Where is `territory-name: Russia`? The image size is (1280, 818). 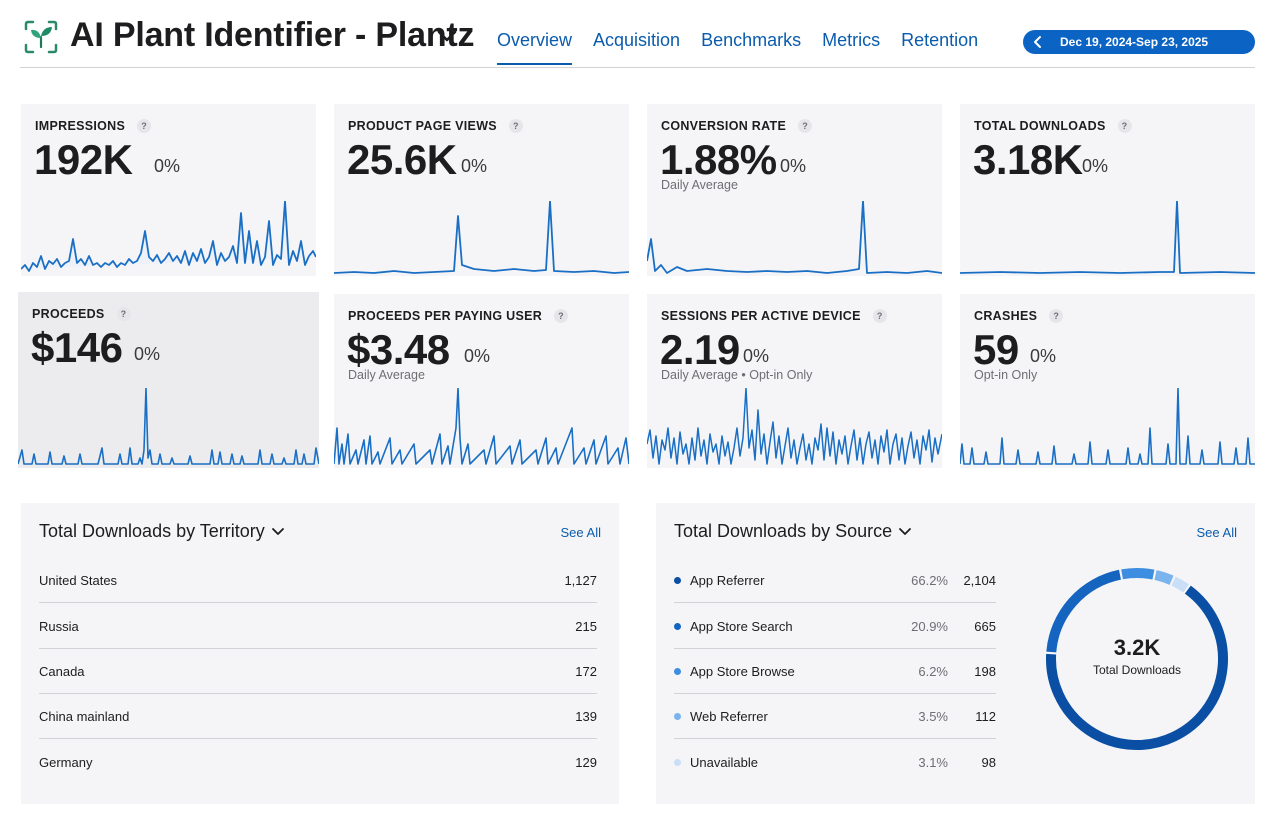
territory-name: Russia is located at coordinates (59, 626).